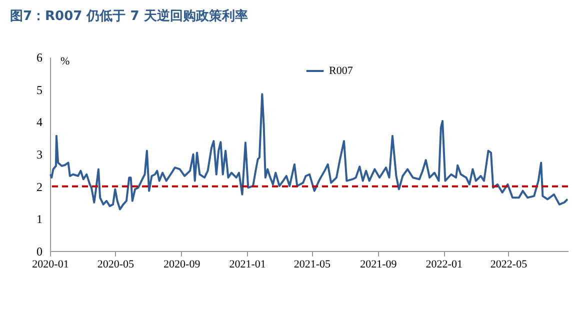  Describe the element at coordinates (509, 264) in the screenshot. I see `x-tick-label: 2022-05` at that location.